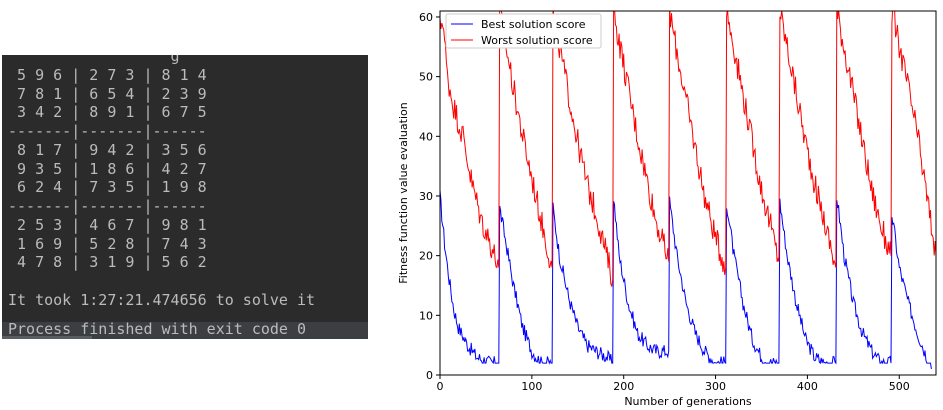 The image size is (943, 410). Describe the element at coordinates (157, 329) in the screenshot. I see `exit-message: Process finished with exit code 0` at that location.